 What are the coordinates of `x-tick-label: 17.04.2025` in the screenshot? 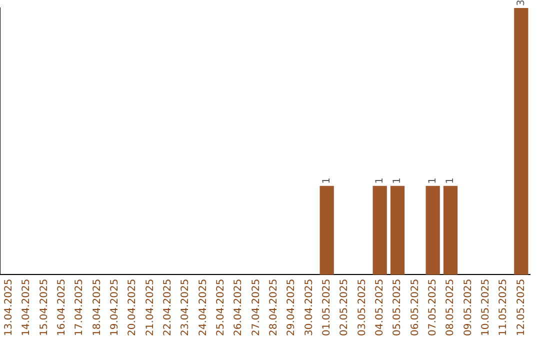 It's located at (80, 307).